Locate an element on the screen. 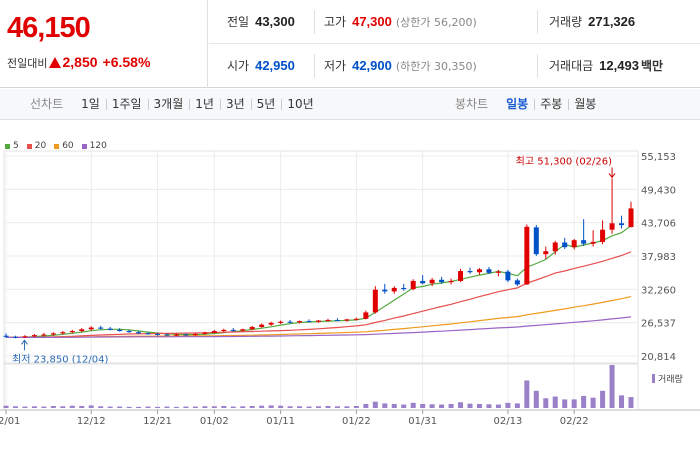  tab-10y: 10년 is located at coordinates (300, 104).